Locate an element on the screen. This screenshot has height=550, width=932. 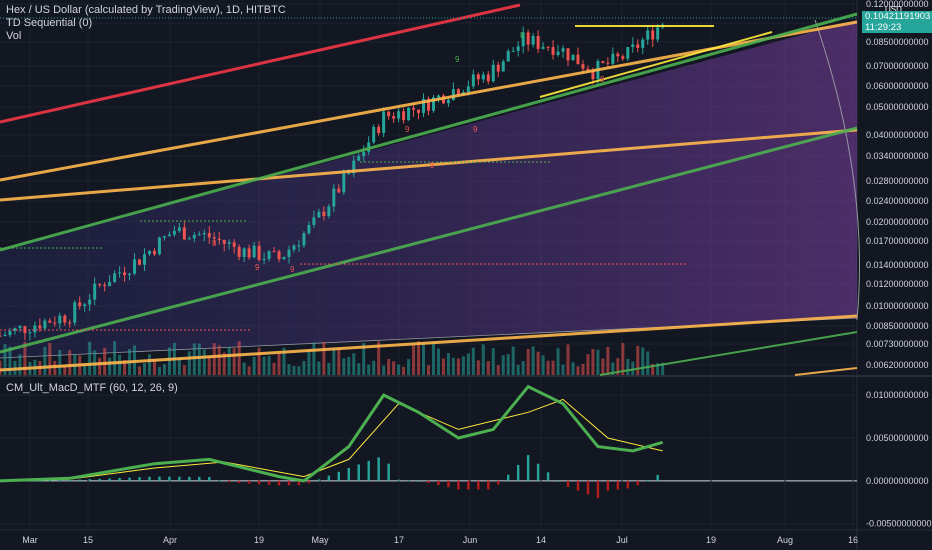
macd-legend: CM_Ult_MacD_MTF (60, 12, 26, 9) is located at coordinates (92, 388).